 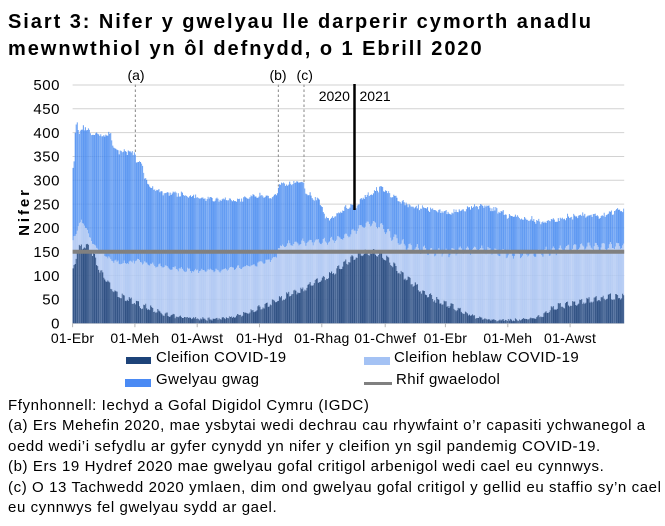 I want to click on svg-text: 300, so click(x=46, y=181).